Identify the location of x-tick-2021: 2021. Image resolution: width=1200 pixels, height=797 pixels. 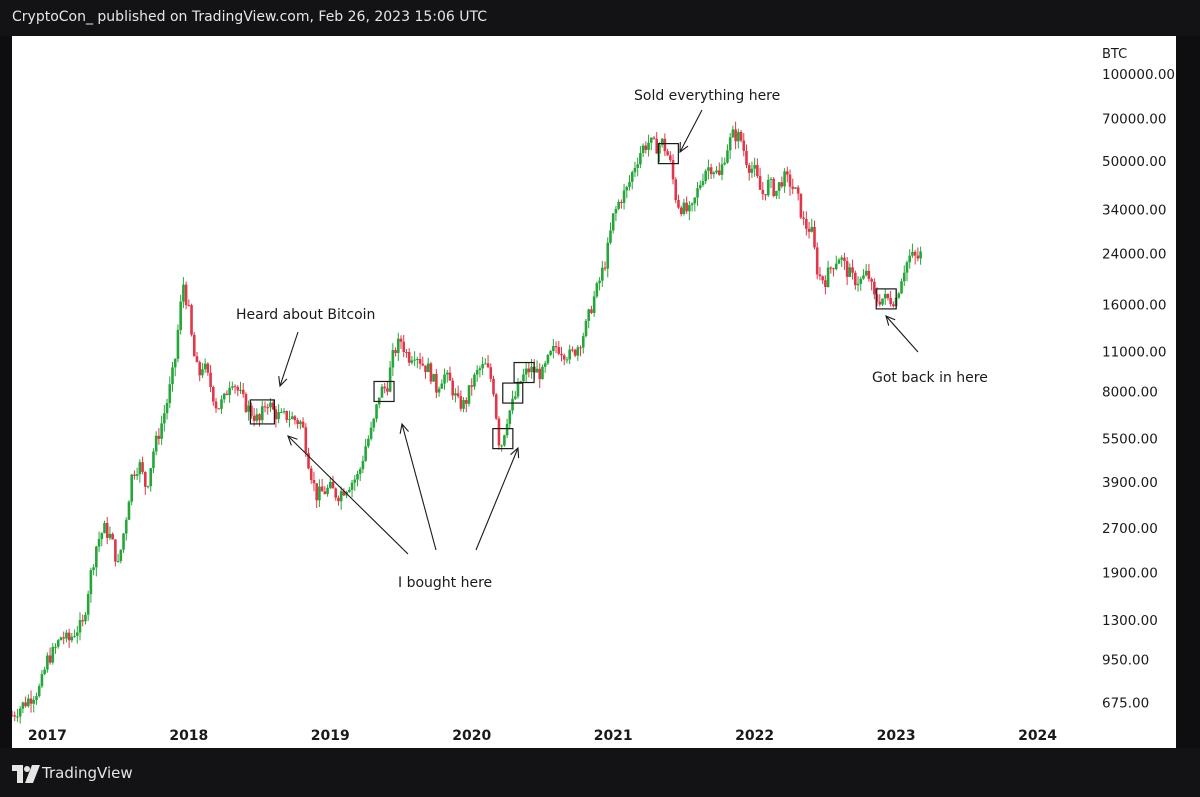
(613, 736).